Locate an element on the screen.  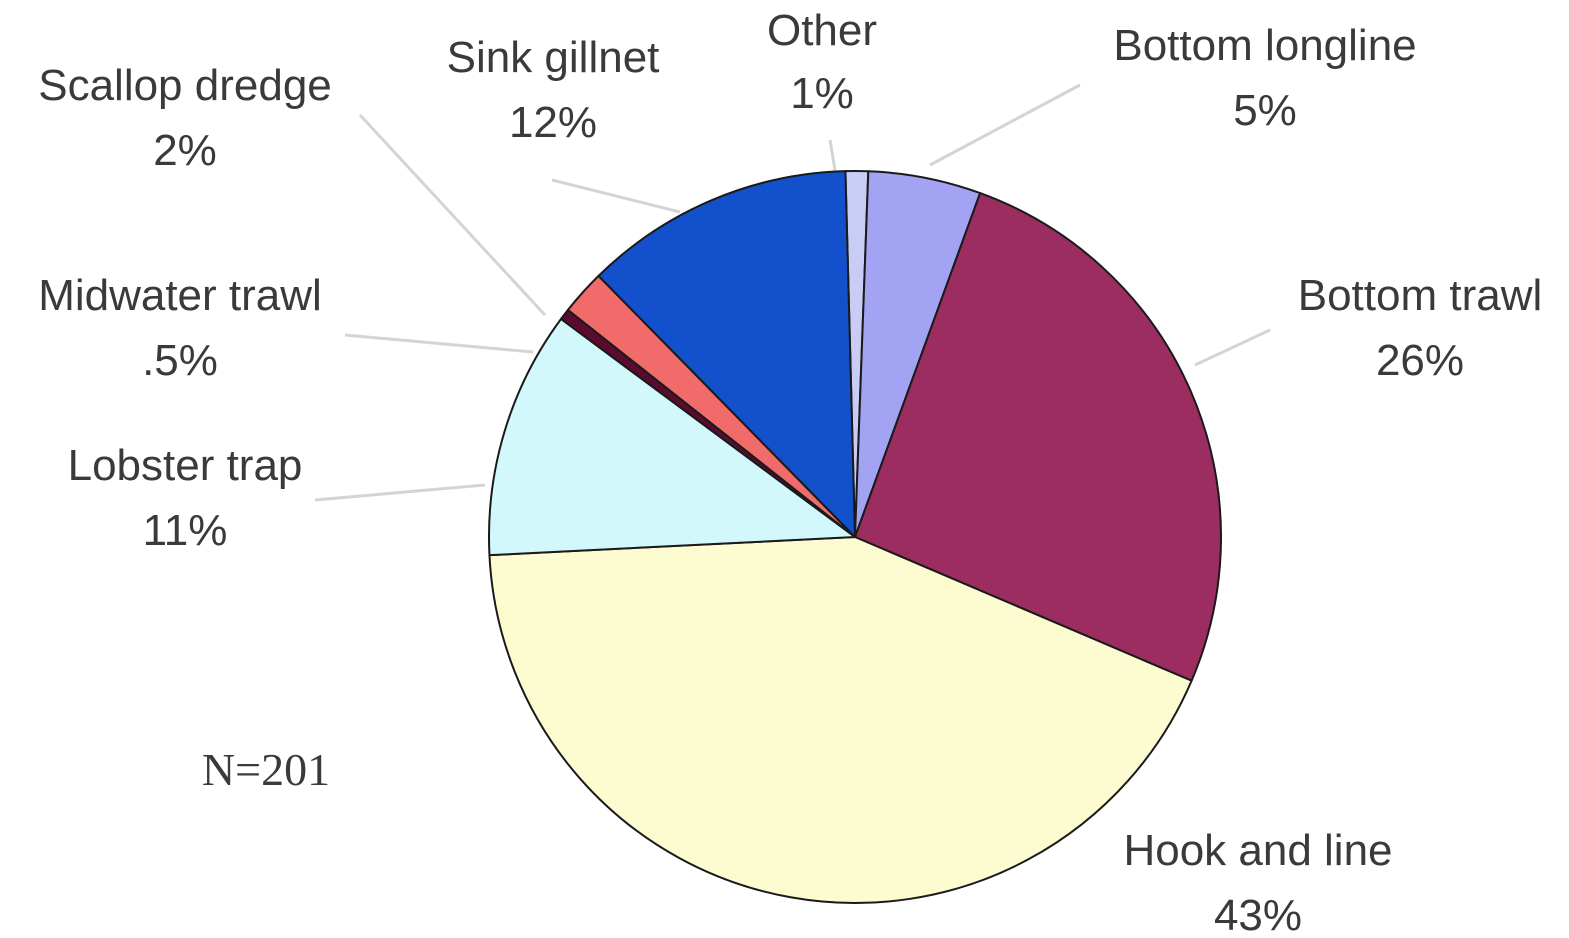
slice-percent-midwater-trawl: .5% is located at coordinates (180, 360).